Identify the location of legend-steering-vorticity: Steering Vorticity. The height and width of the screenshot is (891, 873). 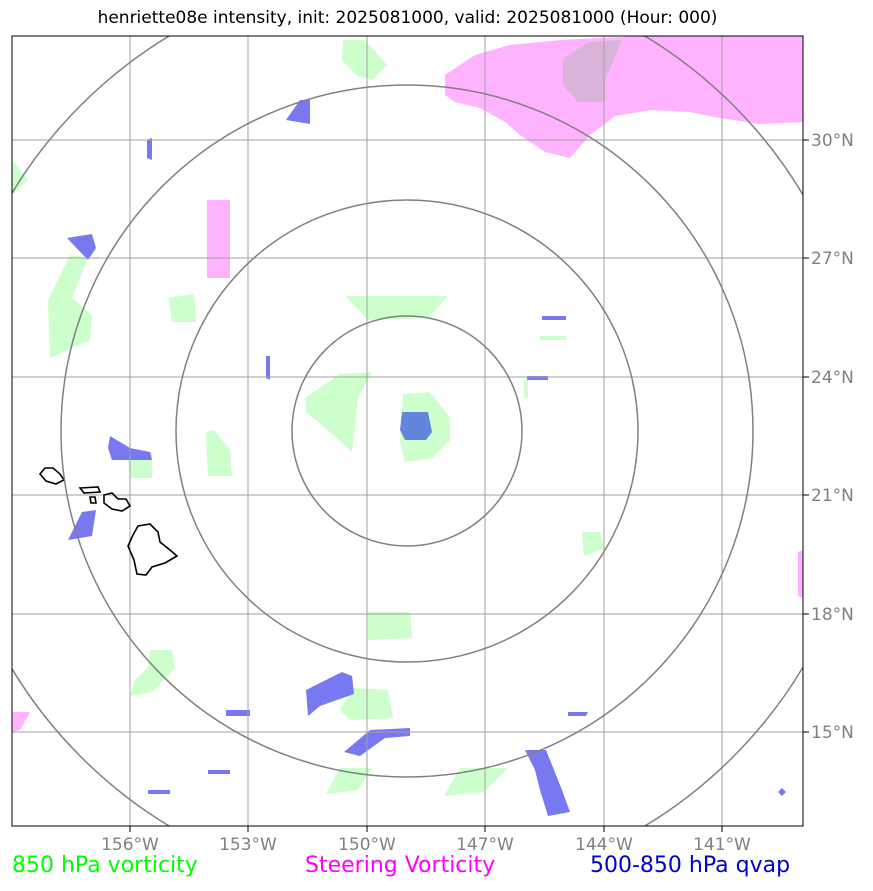
(400, 865).